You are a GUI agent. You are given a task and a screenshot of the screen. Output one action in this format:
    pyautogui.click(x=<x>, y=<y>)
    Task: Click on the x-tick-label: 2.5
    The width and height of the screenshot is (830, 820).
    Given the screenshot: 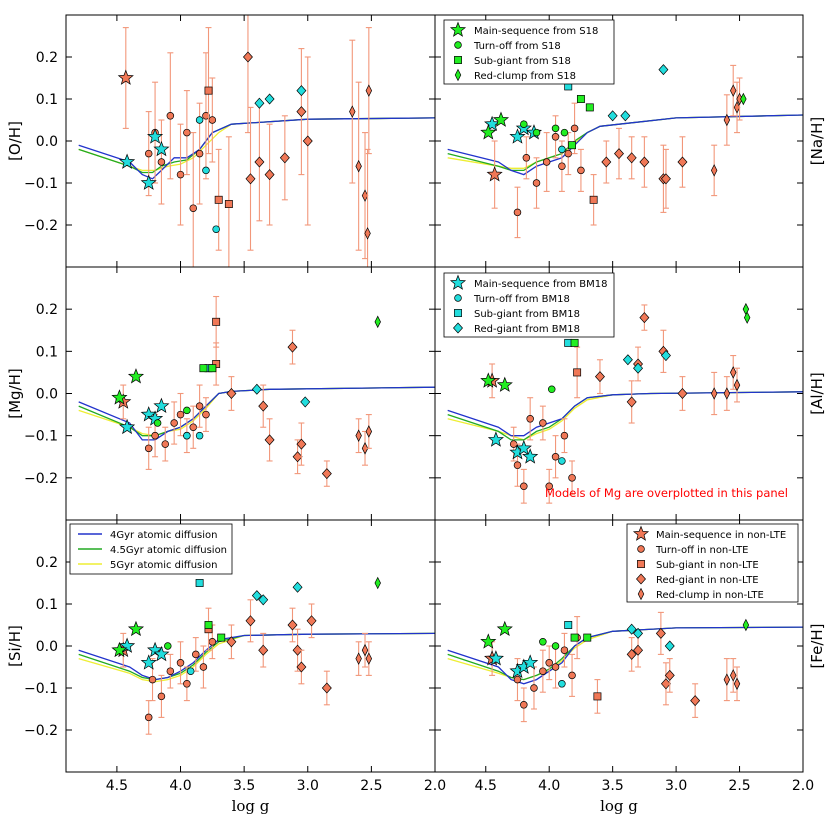 What is the action you would take?
    pyautogui.click(x=739, y=786)
    